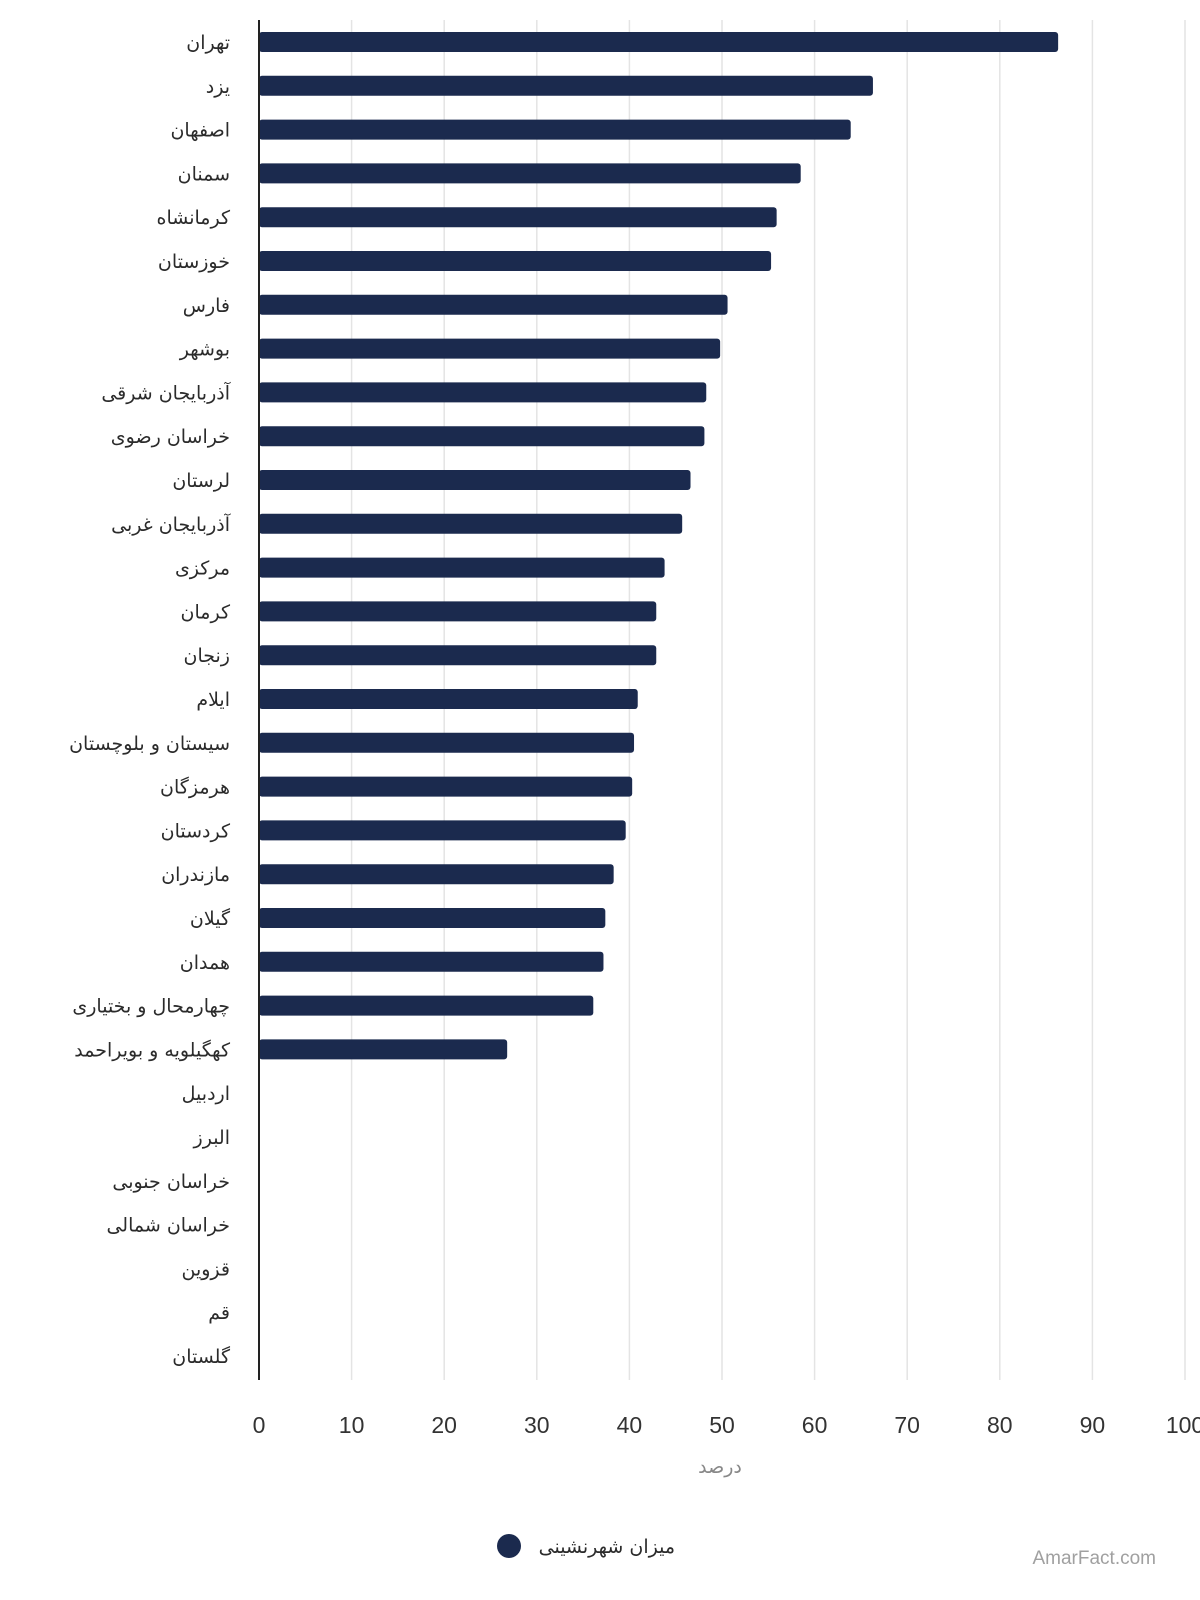 The height and width of the screenshot is (1600, 1200). What do you see at coordinates (196, 831) in the screenshot?
I see `category-label: کردستان` at bounding box center [196, 831].